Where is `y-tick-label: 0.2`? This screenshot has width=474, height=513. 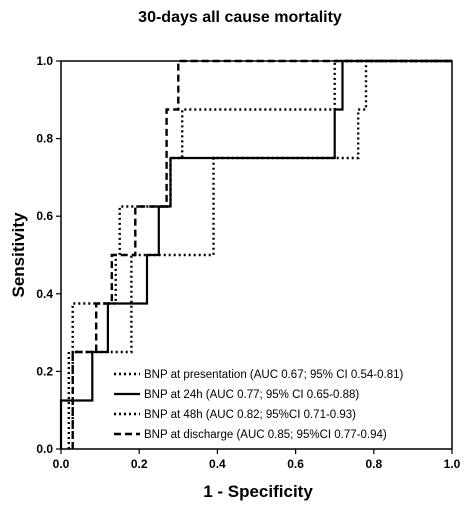
y-tick-label: 0.2 is located at coordinates (44, 371).